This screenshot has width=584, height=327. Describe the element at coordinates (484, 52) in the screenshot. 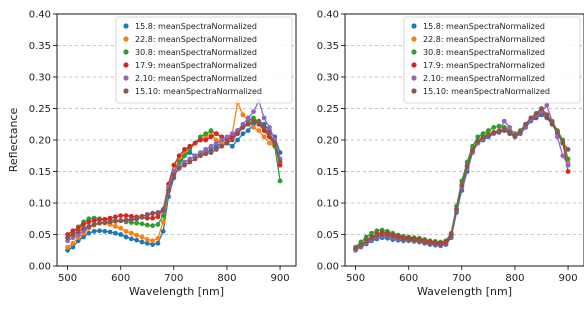

I see `legend-entry-label: 30.8: meanSpectraNormalized` at that location.